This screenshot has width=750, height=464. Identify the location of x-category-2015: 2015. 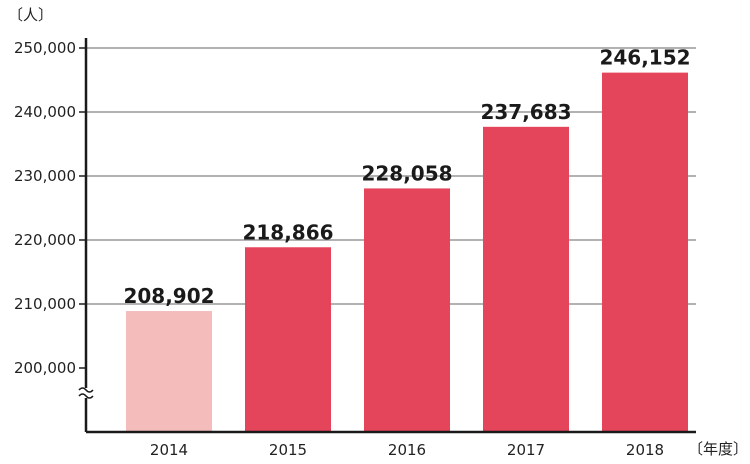
(288, 450).